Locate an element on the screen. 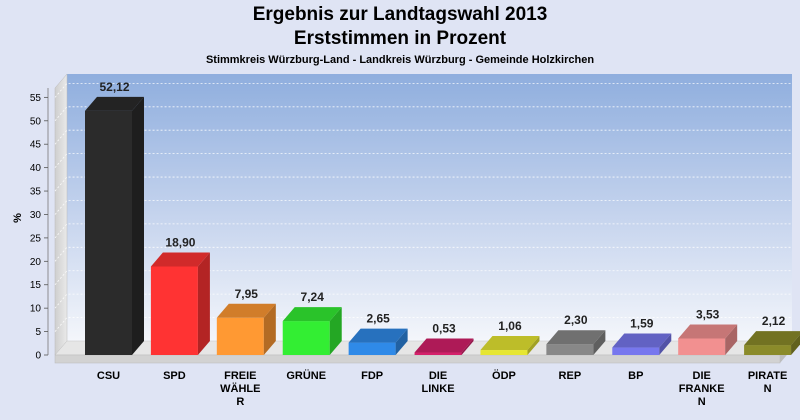  data-label: 2,65 is located at coordinates (378, 319).